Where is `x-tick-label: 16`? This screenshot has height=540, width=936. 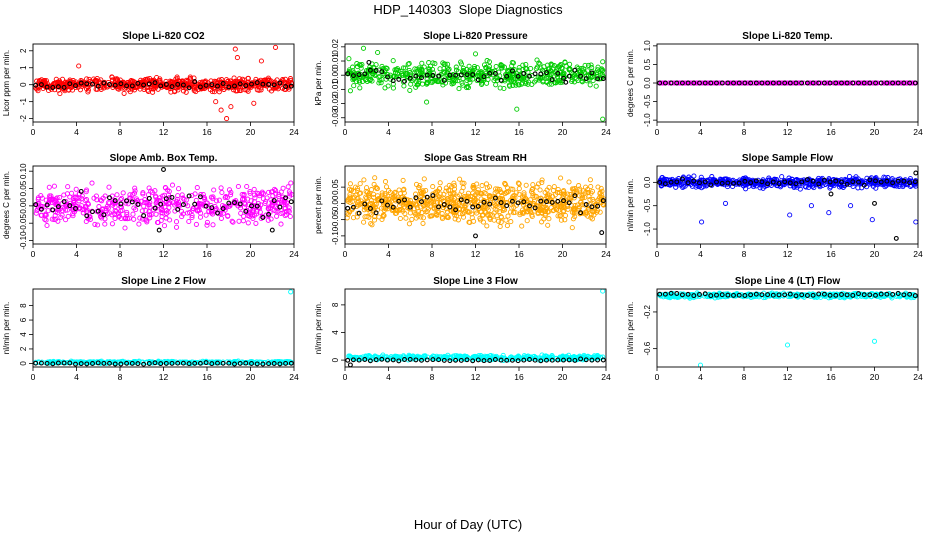 x-tick-label: 16 is located at coordinates (207, 132).